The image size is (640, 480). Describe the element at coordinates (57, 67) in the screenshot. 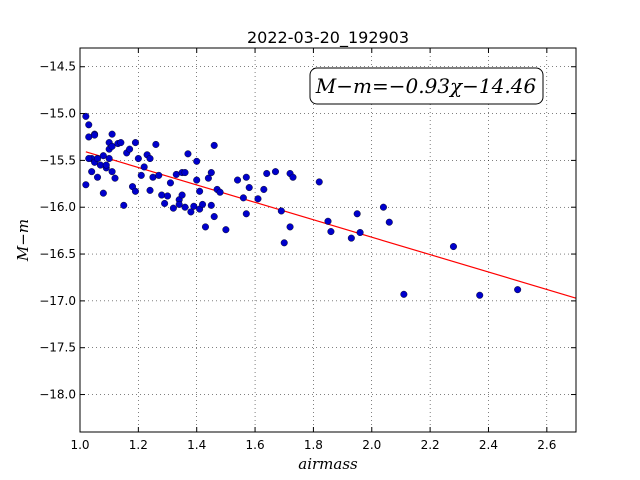

I see `y-tick-label: −14.5` at that location.